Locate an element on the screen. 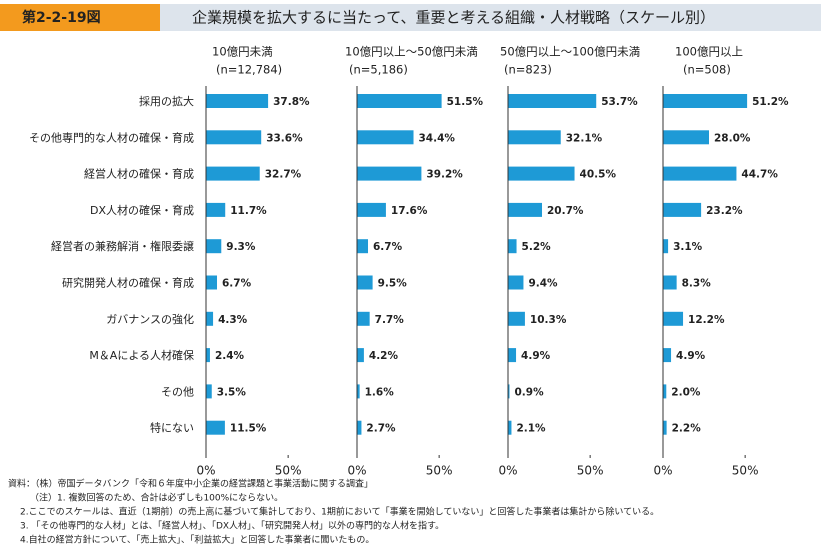  value-label: 44.7% is located at coordinates (759, 175).